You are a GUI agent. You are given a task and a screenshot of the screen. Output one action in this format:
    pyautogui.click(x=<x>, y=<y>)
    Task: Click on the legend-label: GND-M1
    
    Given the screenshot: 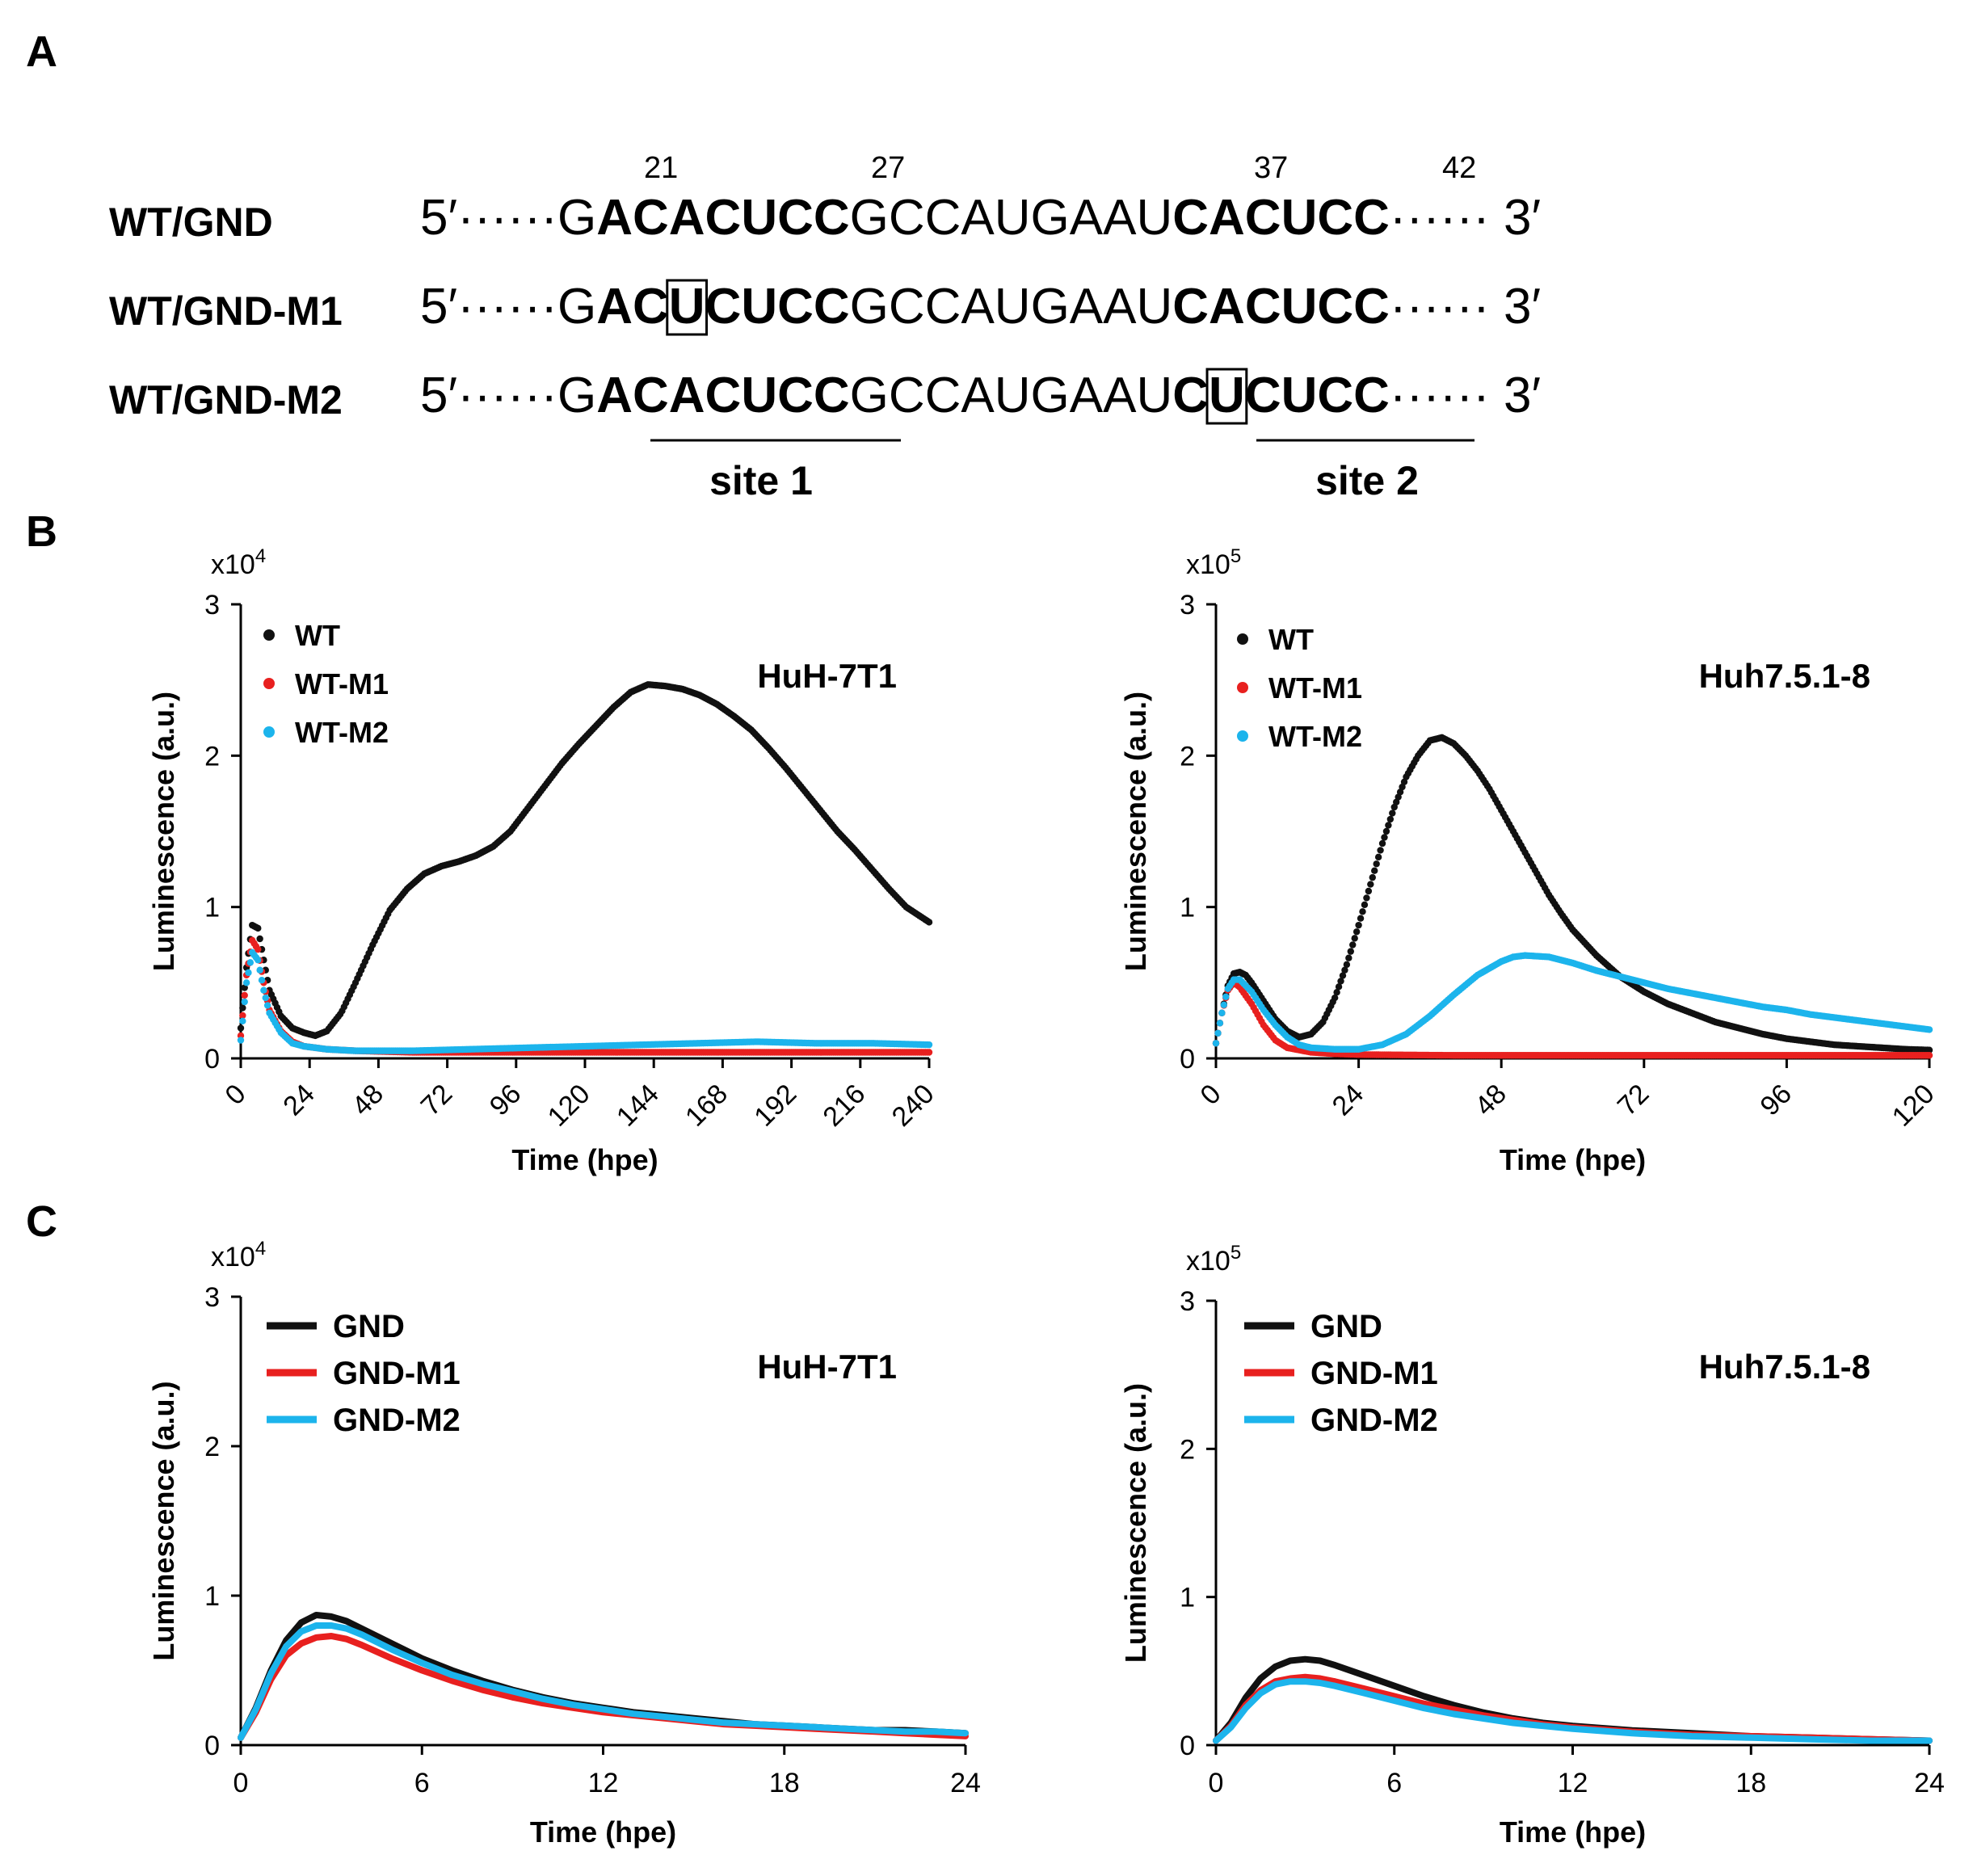 What is the action you would take?
    pyautogui.click(x=397, y=1373)
    